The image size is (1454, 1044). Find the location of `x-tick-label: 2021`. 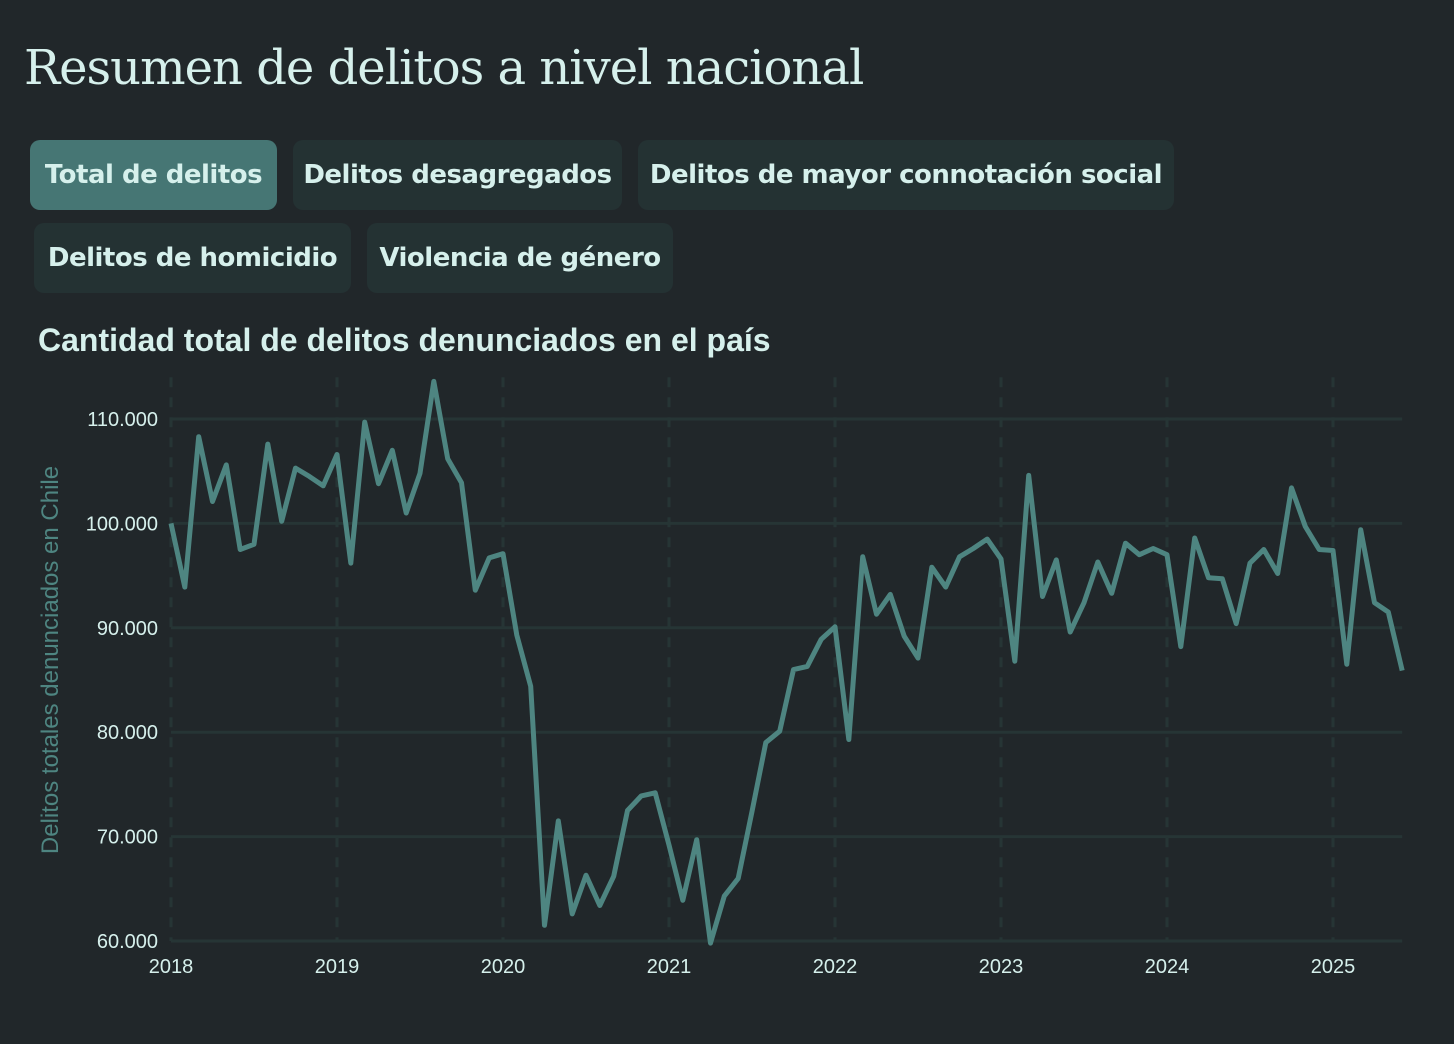

x-tick-label: 2021 is located at coordinates (669, 967).